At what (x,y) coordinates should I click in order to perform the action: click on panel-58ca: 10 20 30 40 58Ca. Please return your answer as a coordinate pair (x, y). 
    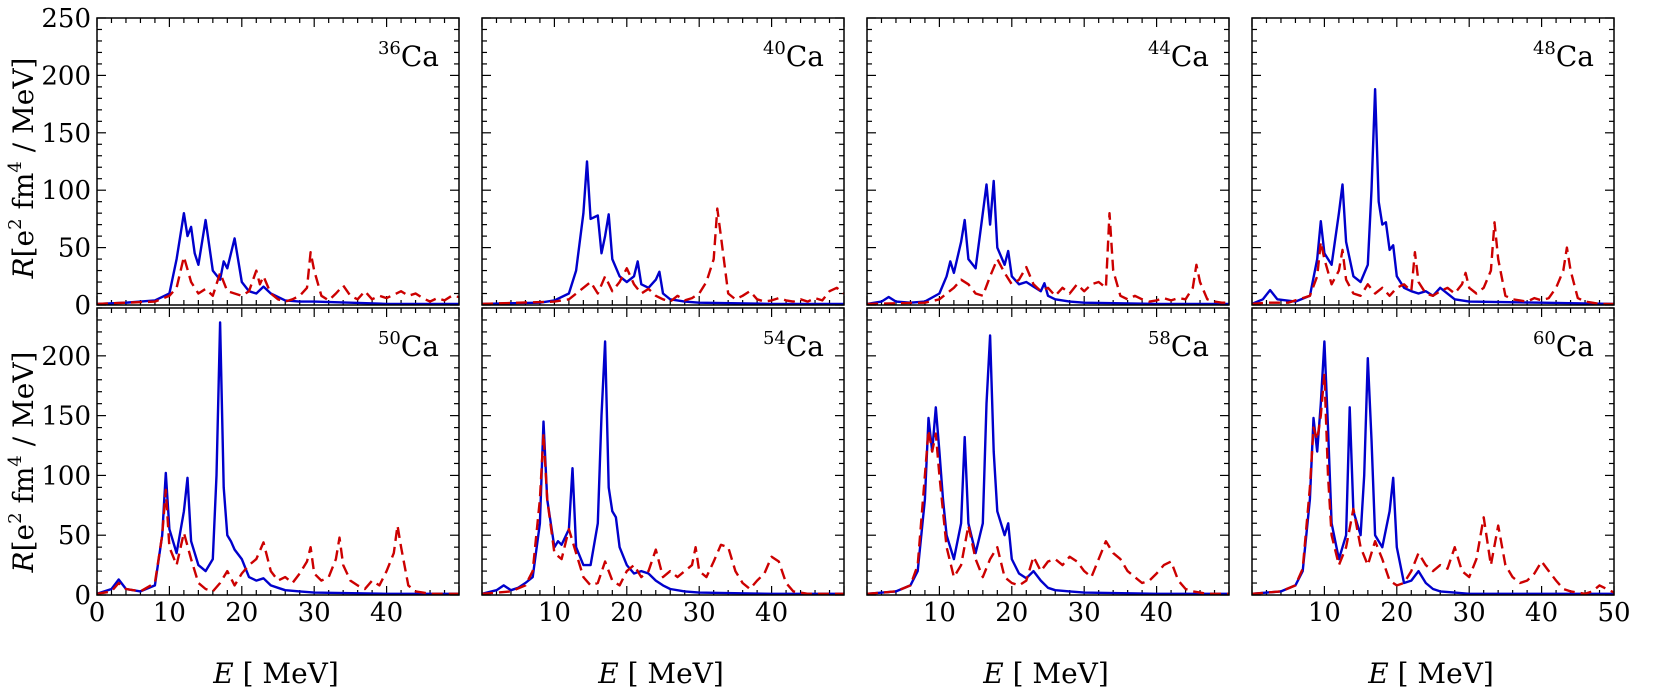
    Looking at the image, I should click on (1048, 467).